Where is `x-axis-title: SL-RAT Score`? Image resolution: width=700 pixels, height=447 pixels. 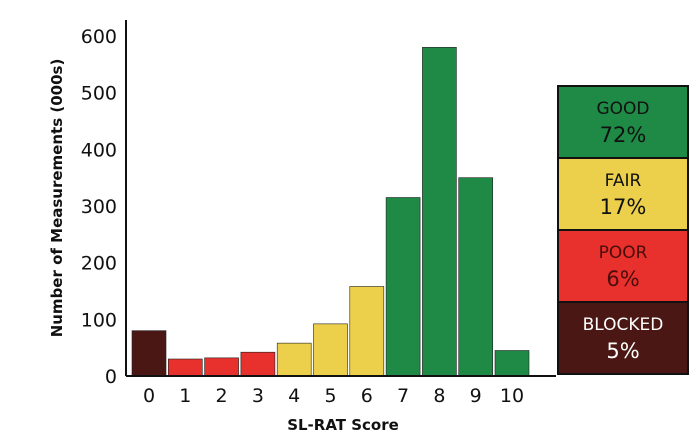
x-axis-title: SL-RAT Score is located at coordinates (343, 425).